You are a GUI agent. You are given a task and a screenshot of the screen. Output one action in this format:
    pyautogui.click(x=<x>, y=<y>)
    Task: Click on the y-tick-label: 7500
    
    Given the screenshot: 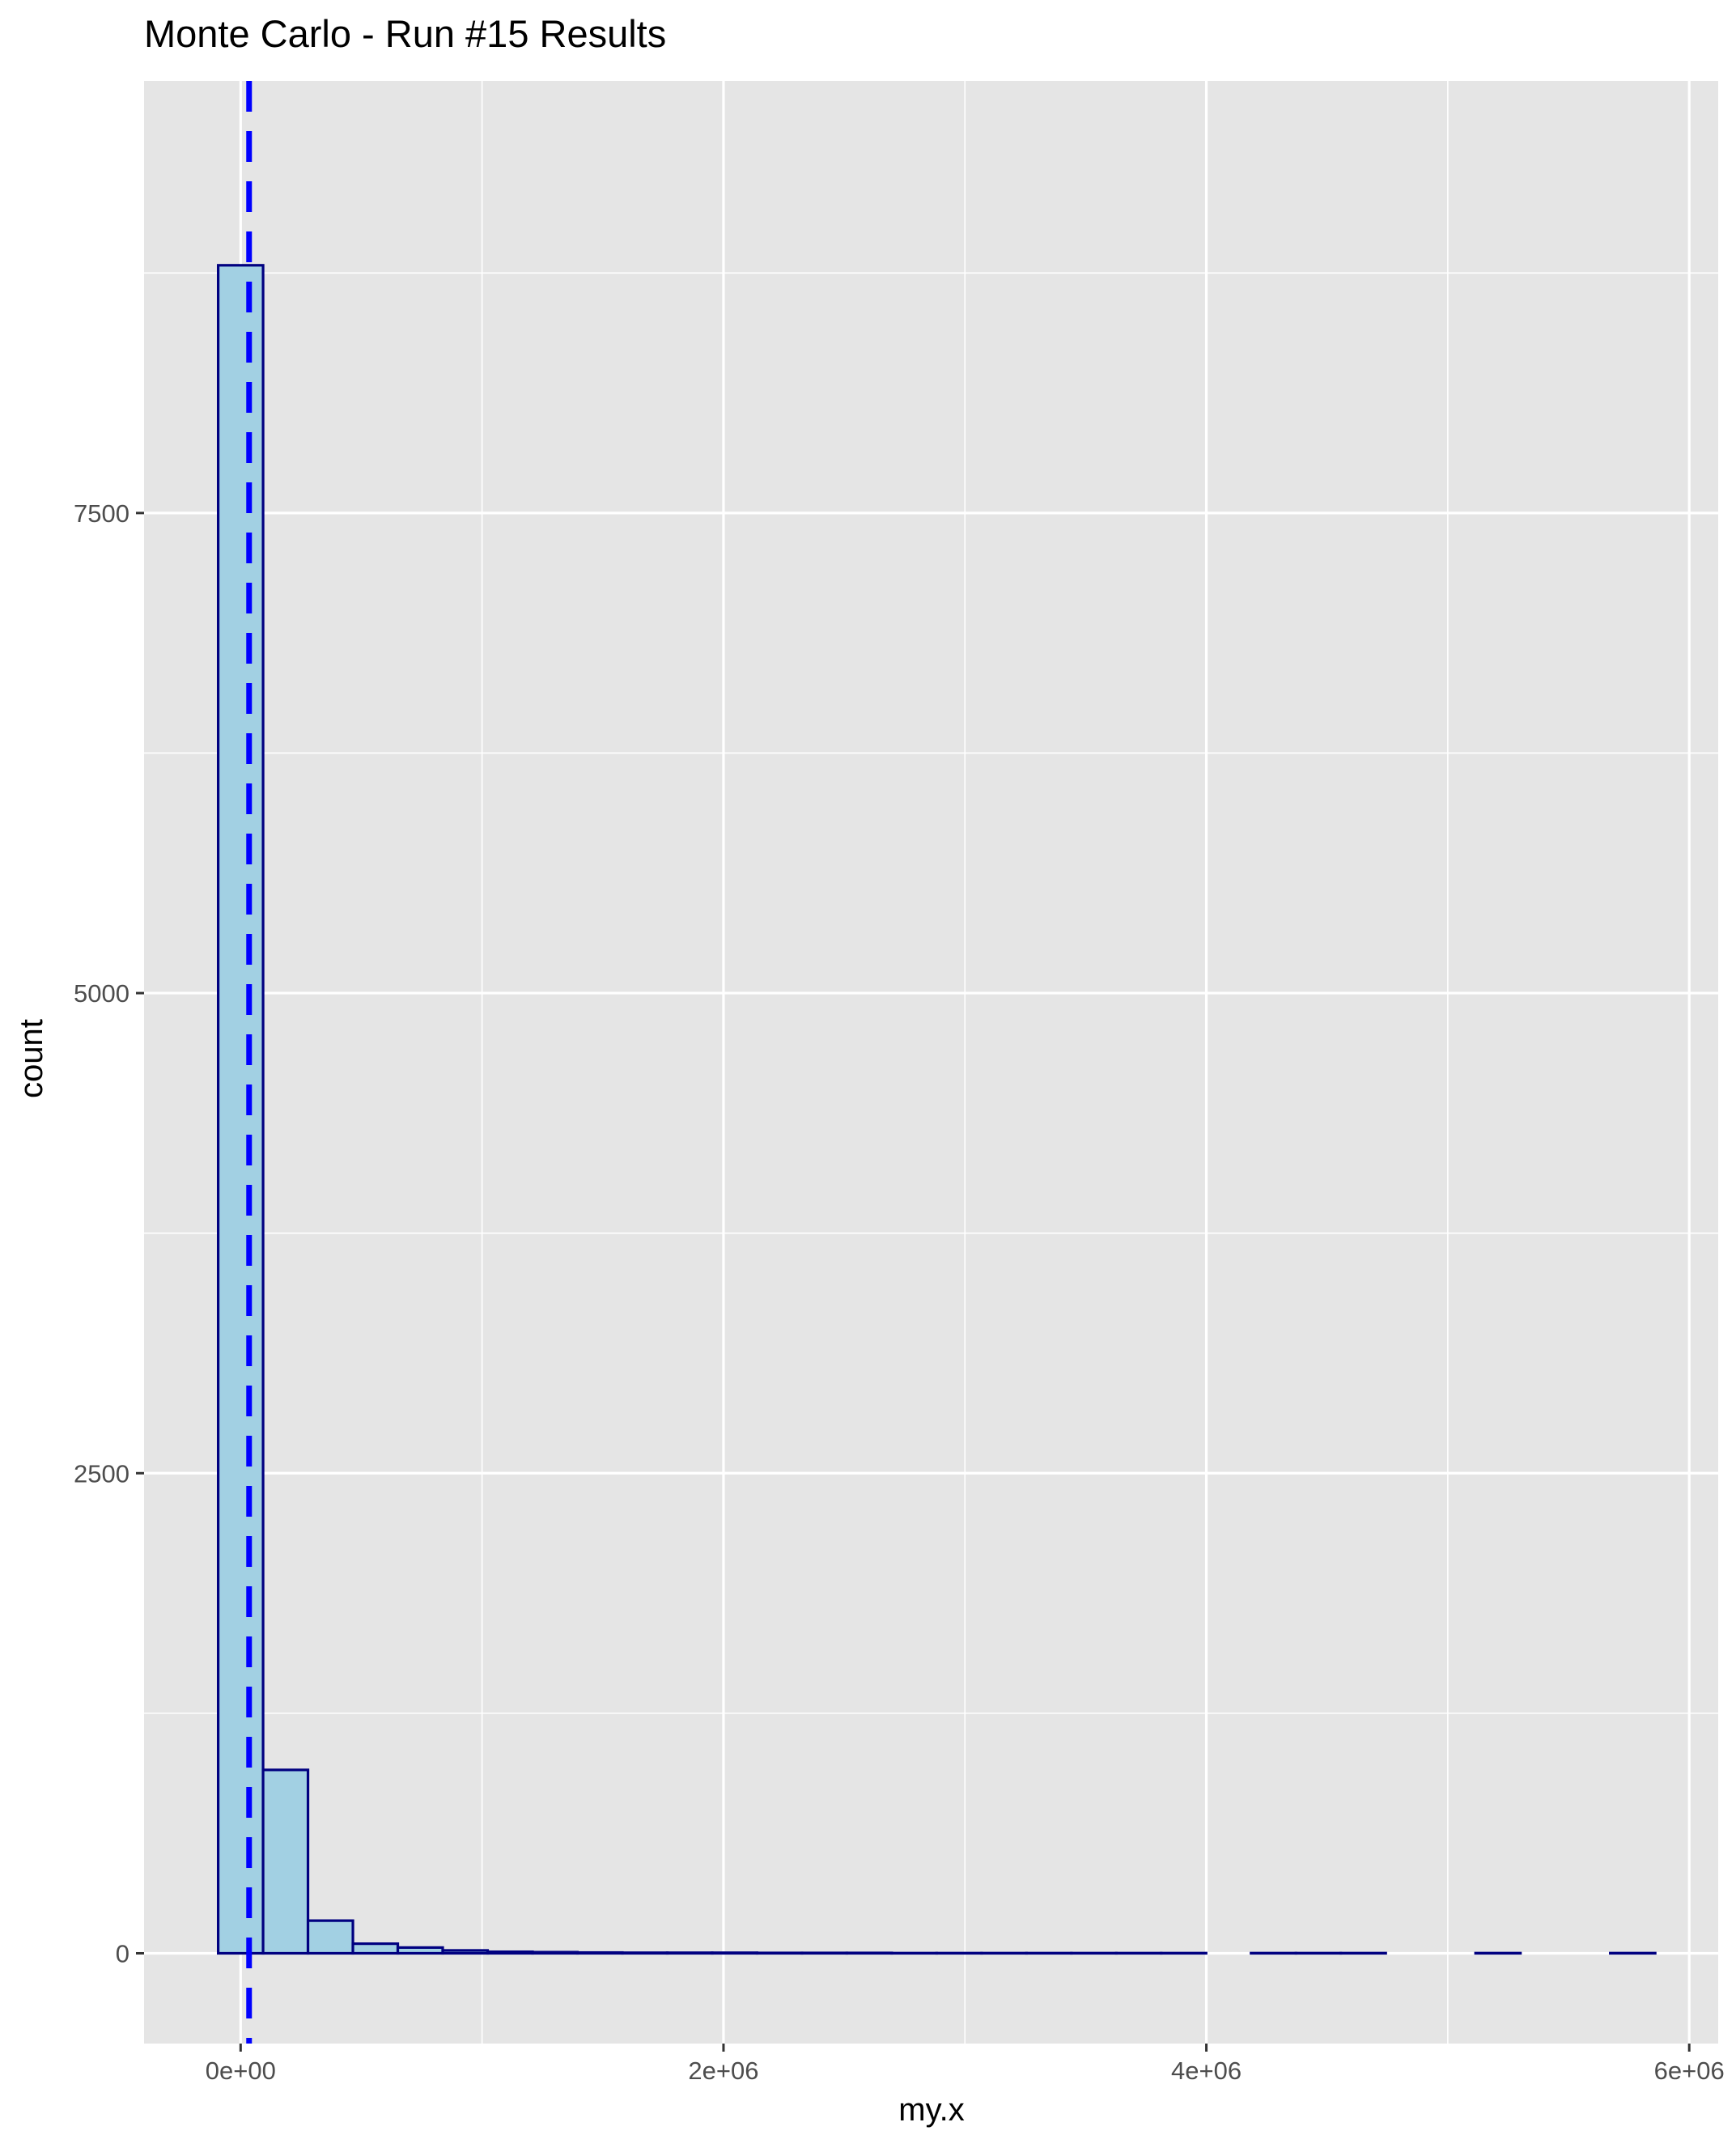 What is the action you would take?
    pyautogui.click(x=101, y=513)
    